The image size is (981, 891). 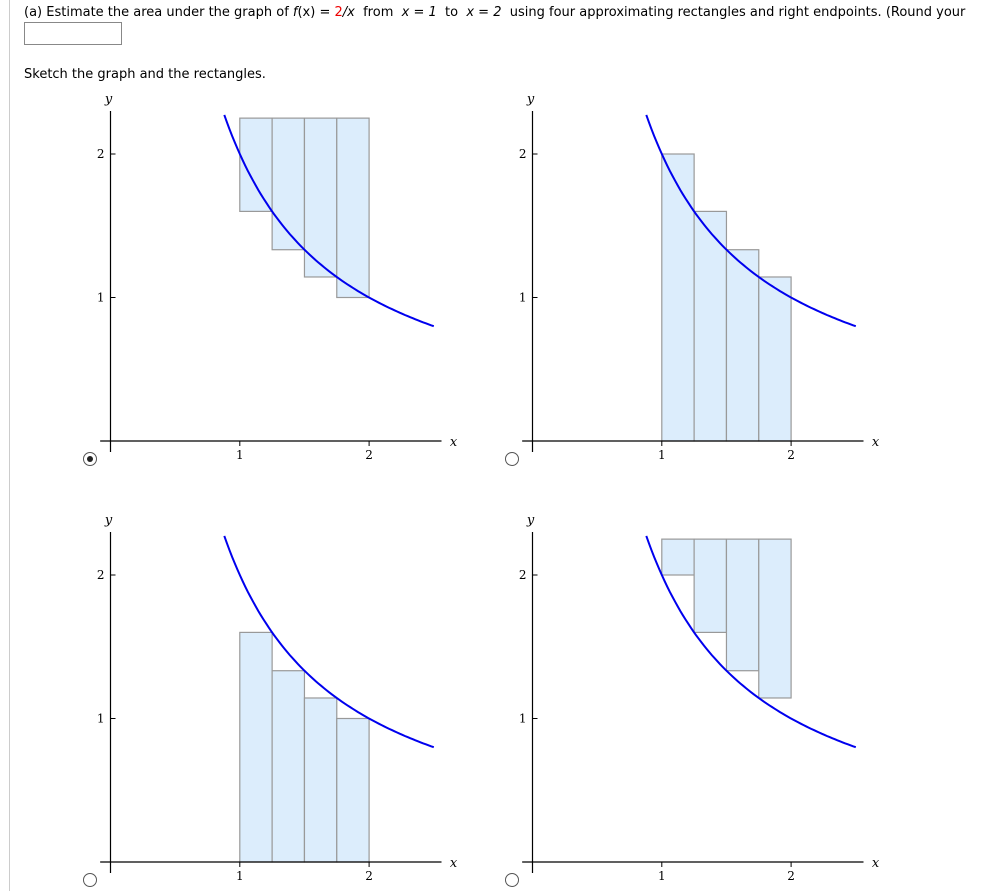 I want to click on to-word: to, so click(x=451, y=12).